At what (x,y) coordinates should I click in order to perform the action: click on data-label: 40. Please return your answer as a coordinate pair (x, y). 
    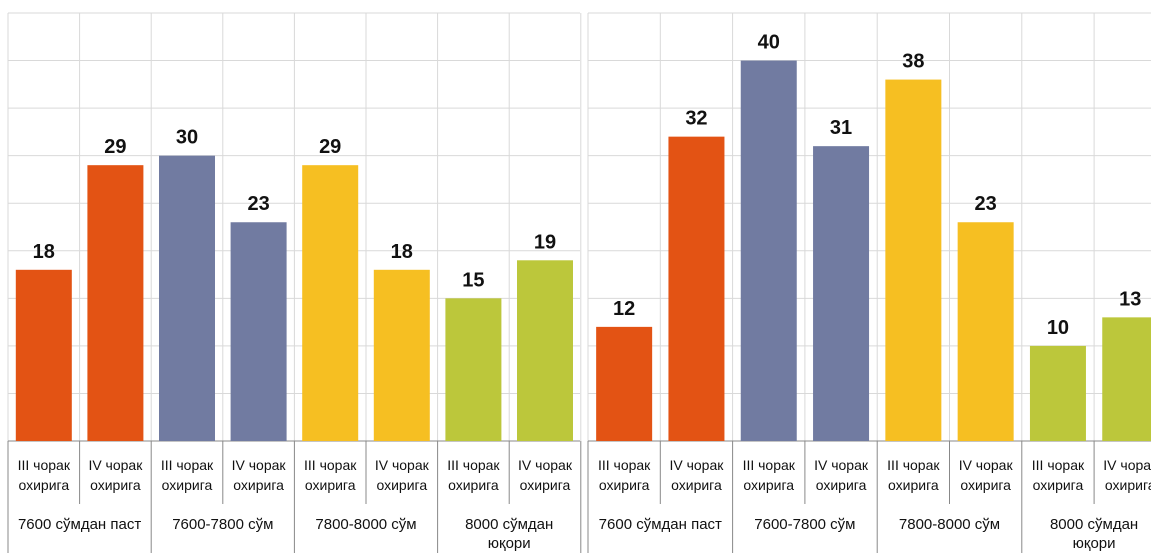
    Looking at the image, I should click on (769, 43).